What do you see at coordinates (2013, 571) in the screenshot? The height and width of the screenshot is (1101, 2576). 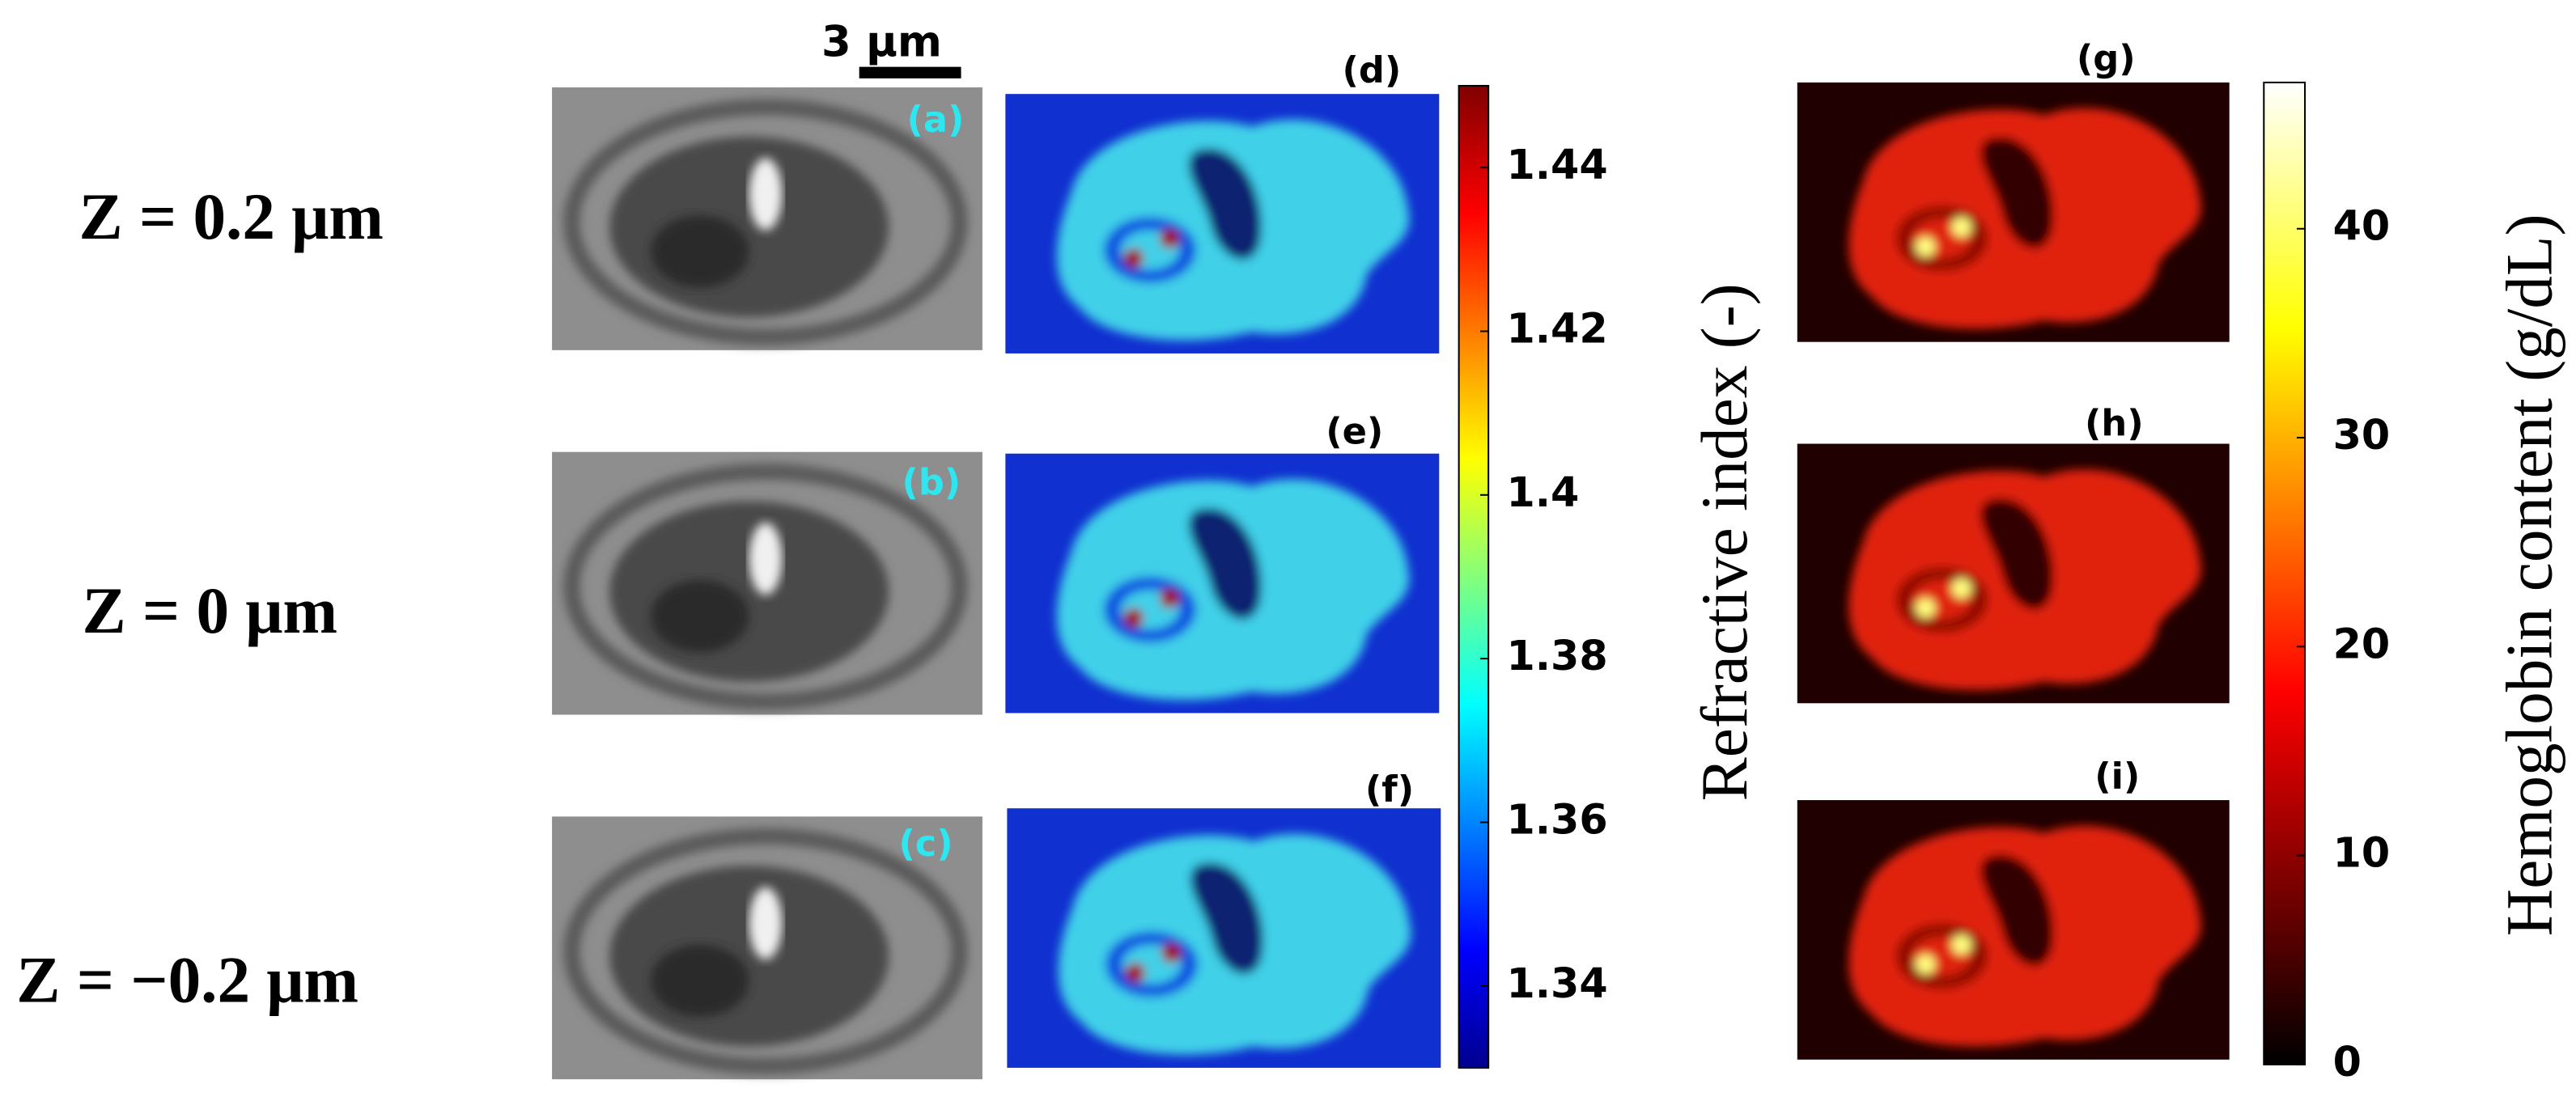 I see `hb-images` at bounding box center [2013, 571].